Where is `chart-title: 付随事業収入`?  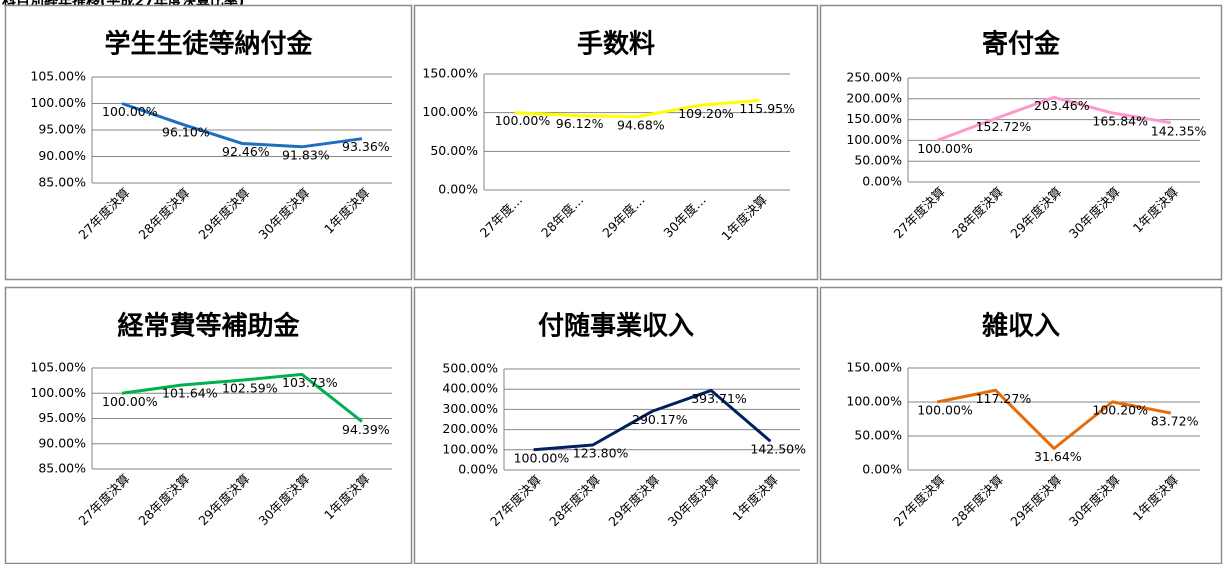 chart-title: 付随事業収入 is located at coordinates (616, 326).